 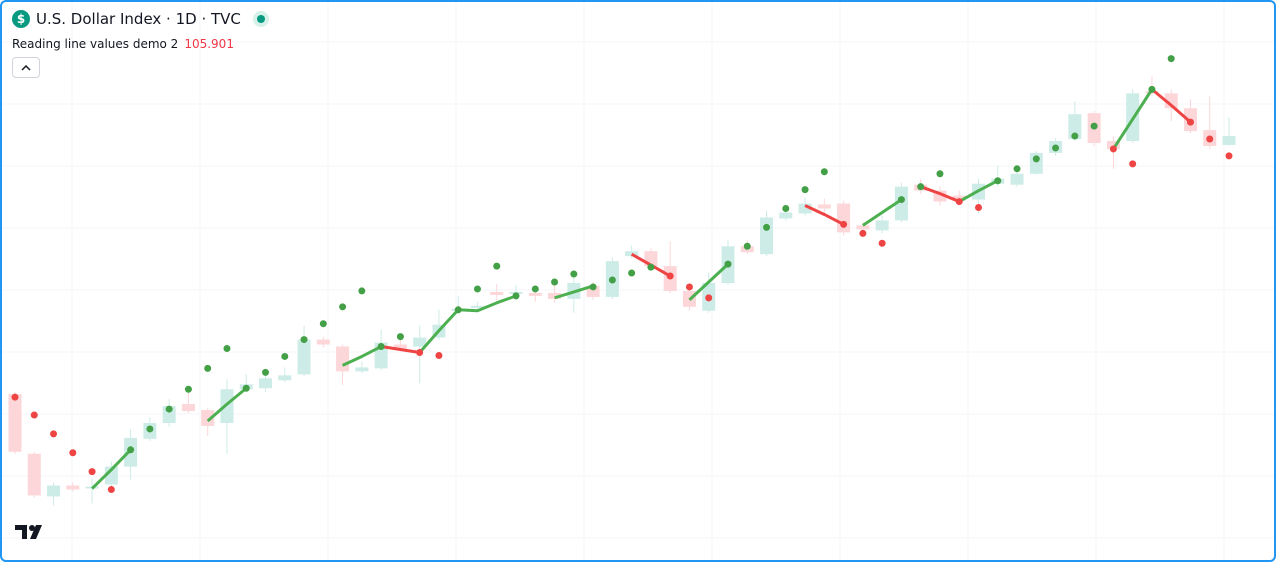 I want to click on indicator-value: 105.901, so click(x=209, y=44).